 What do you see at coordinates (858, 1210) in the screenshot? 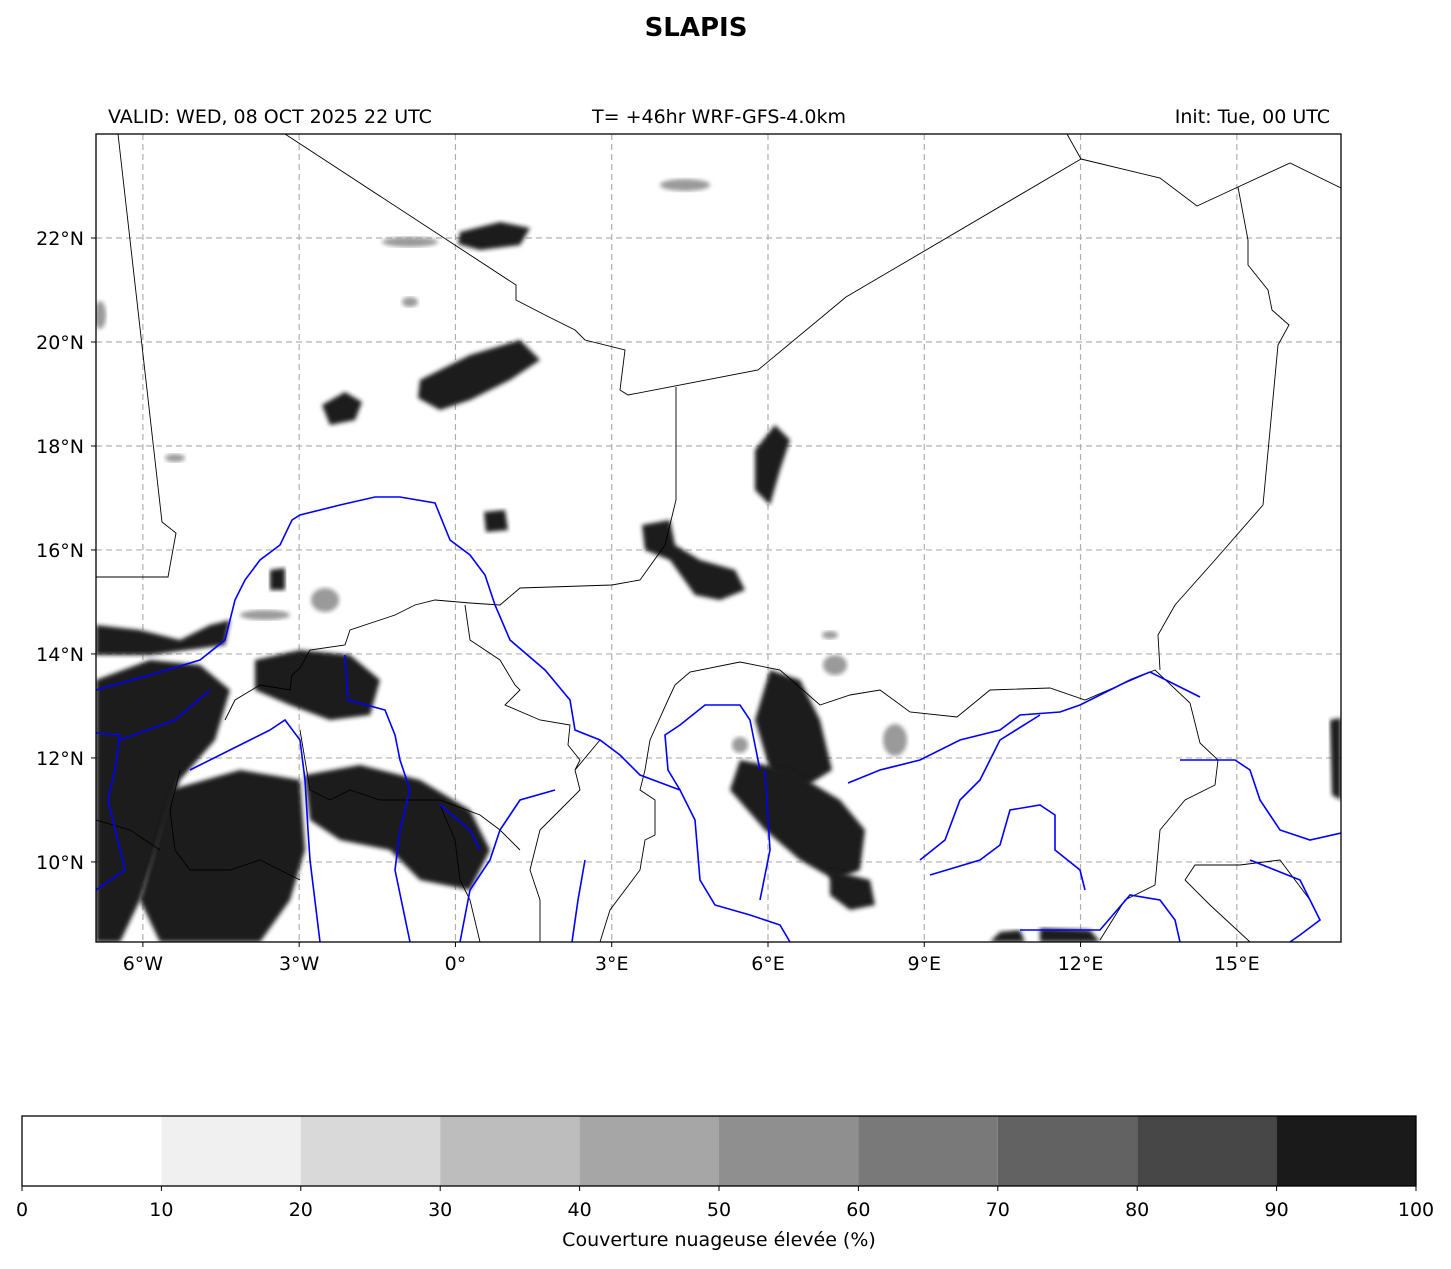
I see `colorbar-tick-label: 60` at bounding box center [858, 1210].